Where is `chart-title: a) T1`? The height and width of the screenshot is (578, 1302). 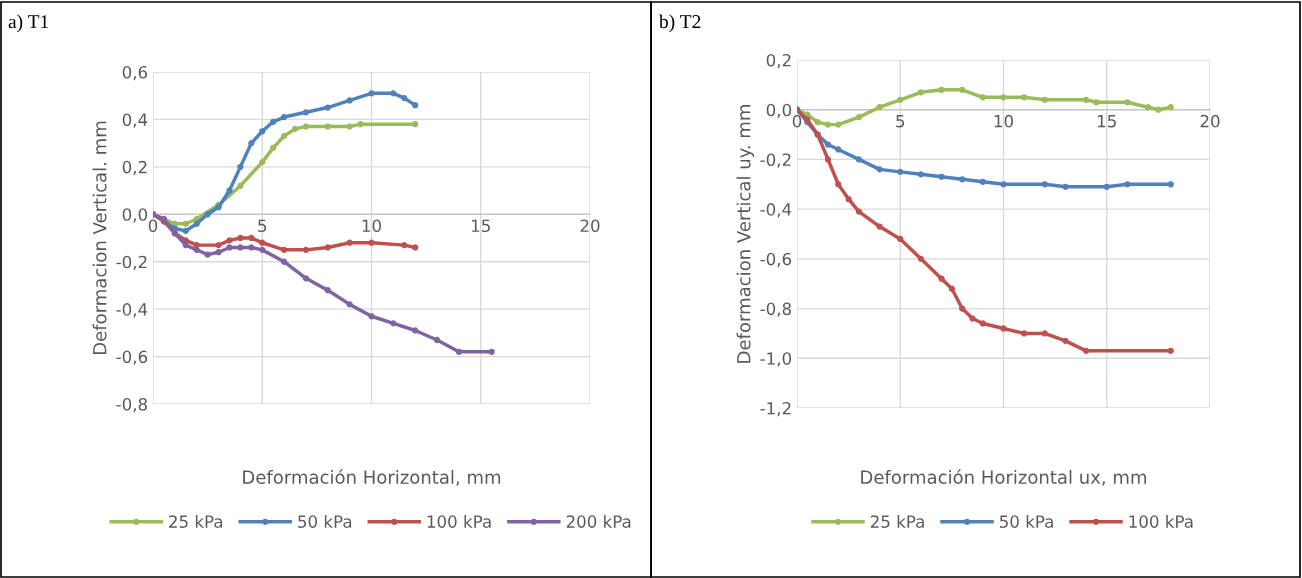 chart-title: a) T1 is located at coordinates (28, 23).